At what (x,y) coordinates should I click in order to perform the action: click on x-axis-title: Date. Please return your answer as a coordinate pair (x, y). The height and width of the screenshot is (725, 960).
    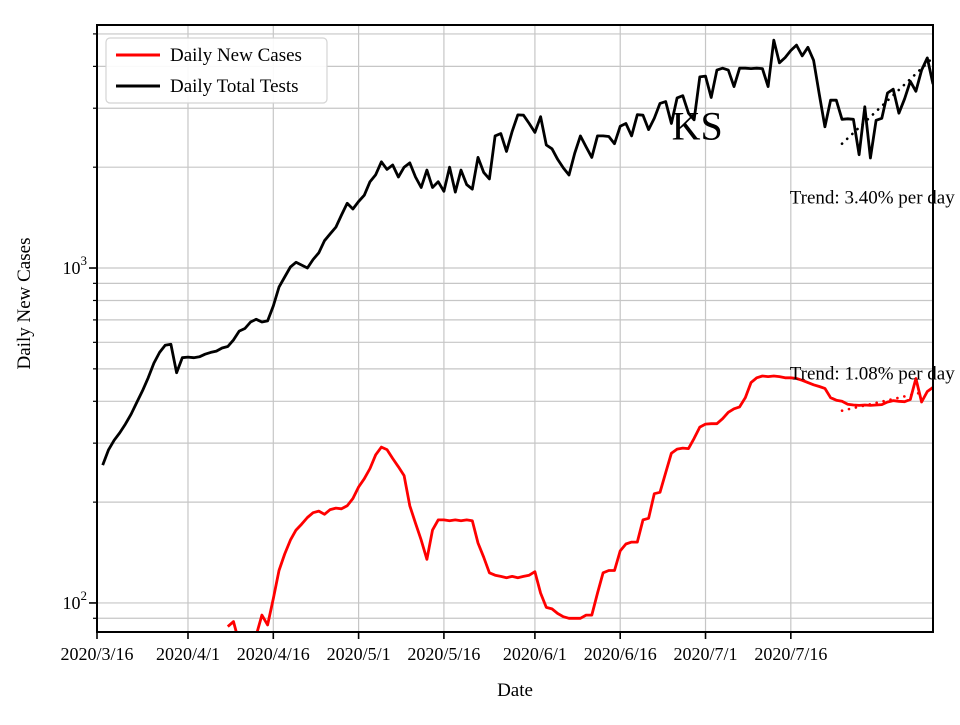
    Looking at the image, I should click on (515, 690).